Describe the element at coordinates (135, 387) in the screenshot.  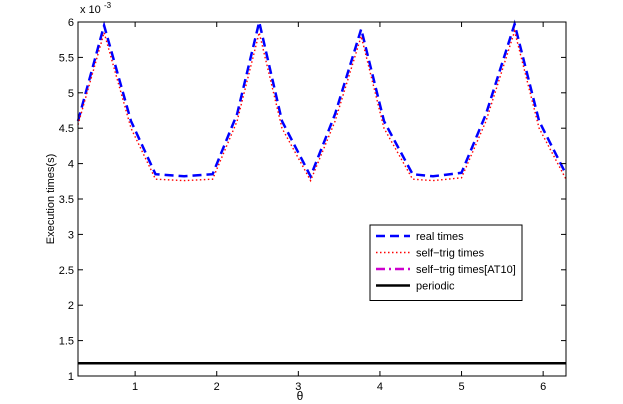
I see `x-tick-label-0: 1` at that location.